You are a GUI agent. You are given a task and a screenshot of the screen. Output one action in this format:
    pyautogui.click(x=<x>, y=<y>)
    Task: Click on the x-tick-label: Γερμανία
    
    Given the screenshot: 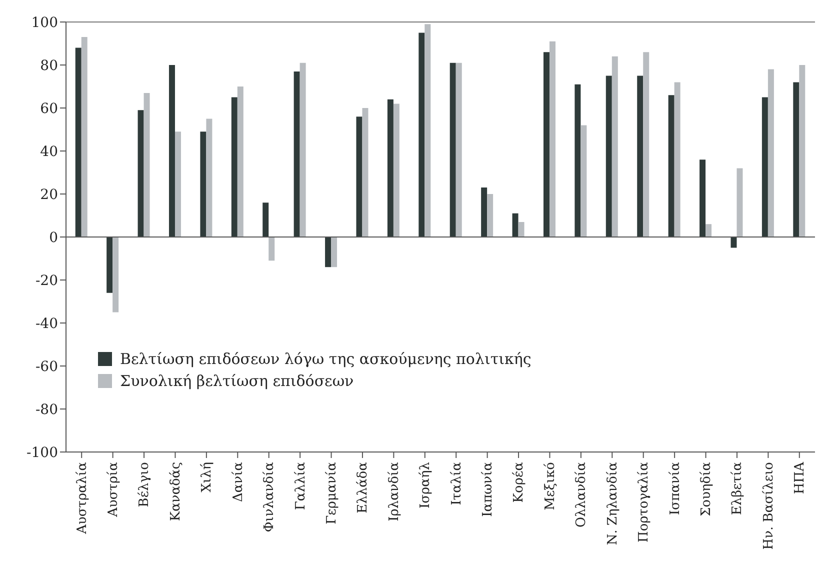 What is the action you would take?
    pyautogui.click(x=332, y=493)
    